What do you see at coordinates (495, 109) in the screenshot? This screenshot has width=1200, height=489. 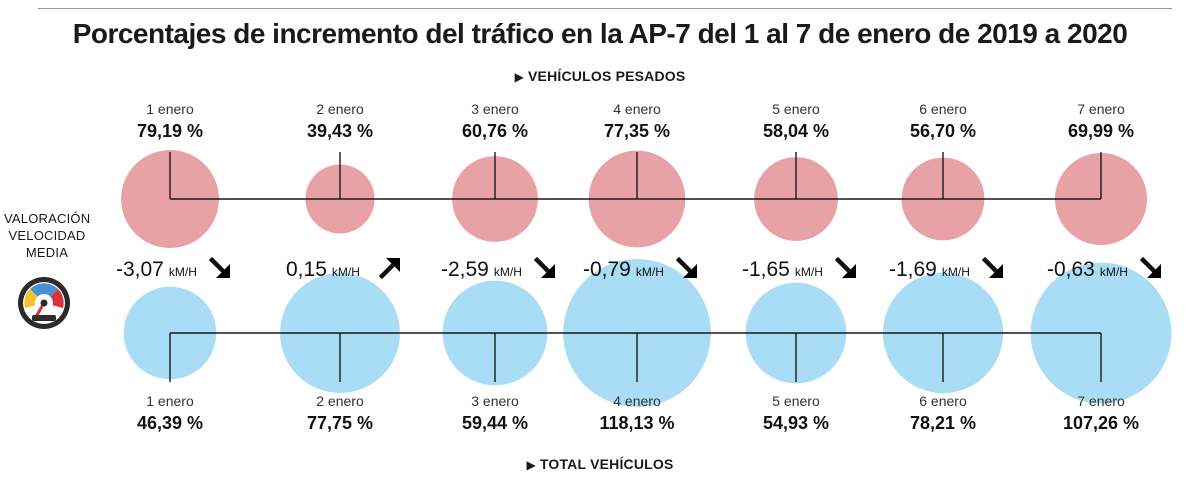 I see `heavy-day-label: 3 enero` at bounding box center [495, 109].